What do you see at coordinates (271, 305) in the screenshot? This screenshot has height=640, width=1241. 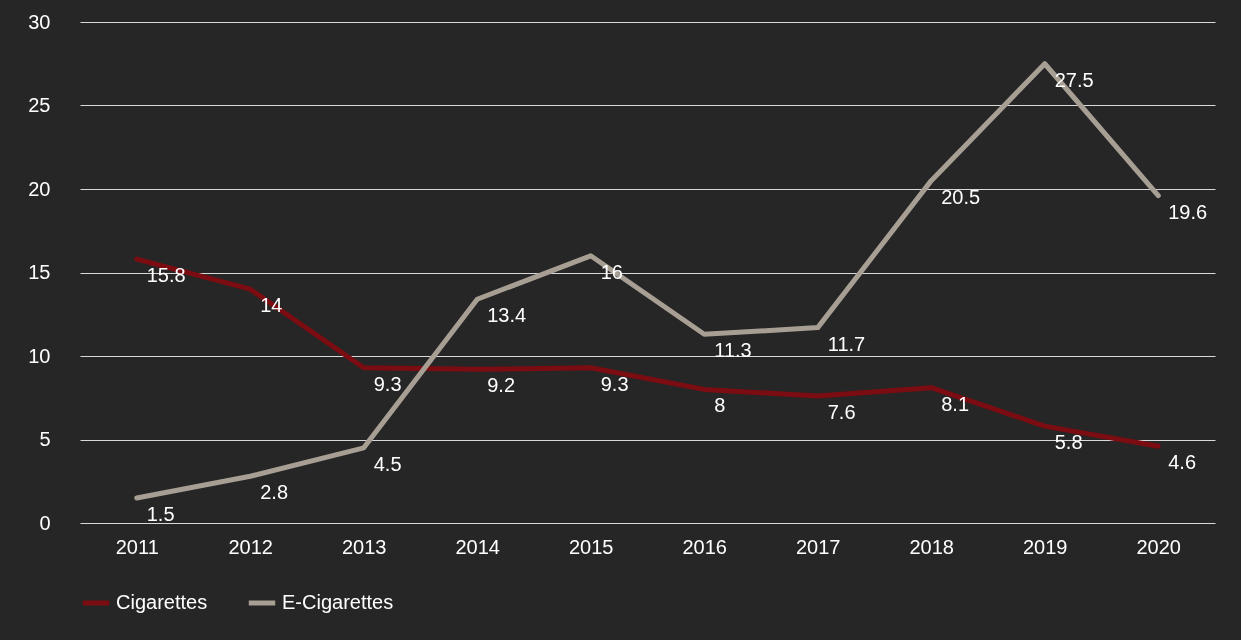 I see `data-label: 14` at bounding box center [271, 305].